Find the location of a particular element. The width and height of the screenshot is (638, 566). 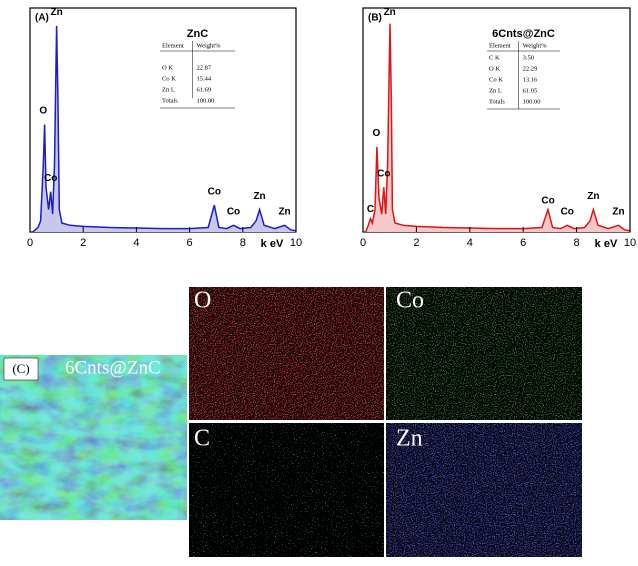

table-cell: 61.69 is located at coordinates (204, 89).